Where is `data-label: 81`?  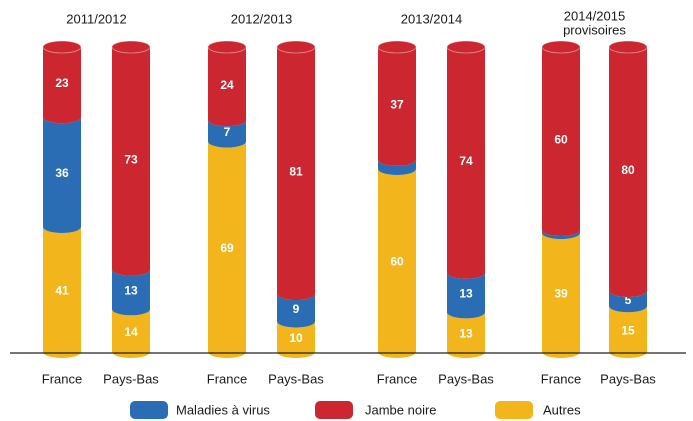 data-label: 81 is located at coordinates (296, 172).